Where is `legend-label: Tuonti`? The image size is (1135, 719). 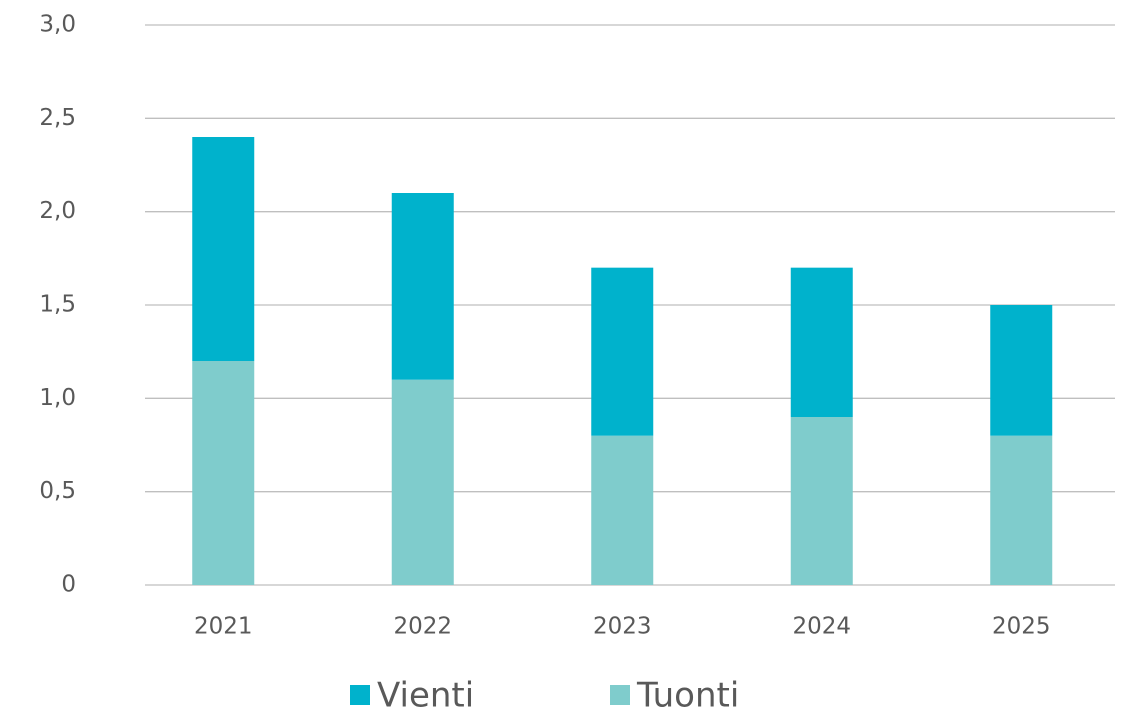
legend-label: Tuonti is located at coordinates (687, 696).